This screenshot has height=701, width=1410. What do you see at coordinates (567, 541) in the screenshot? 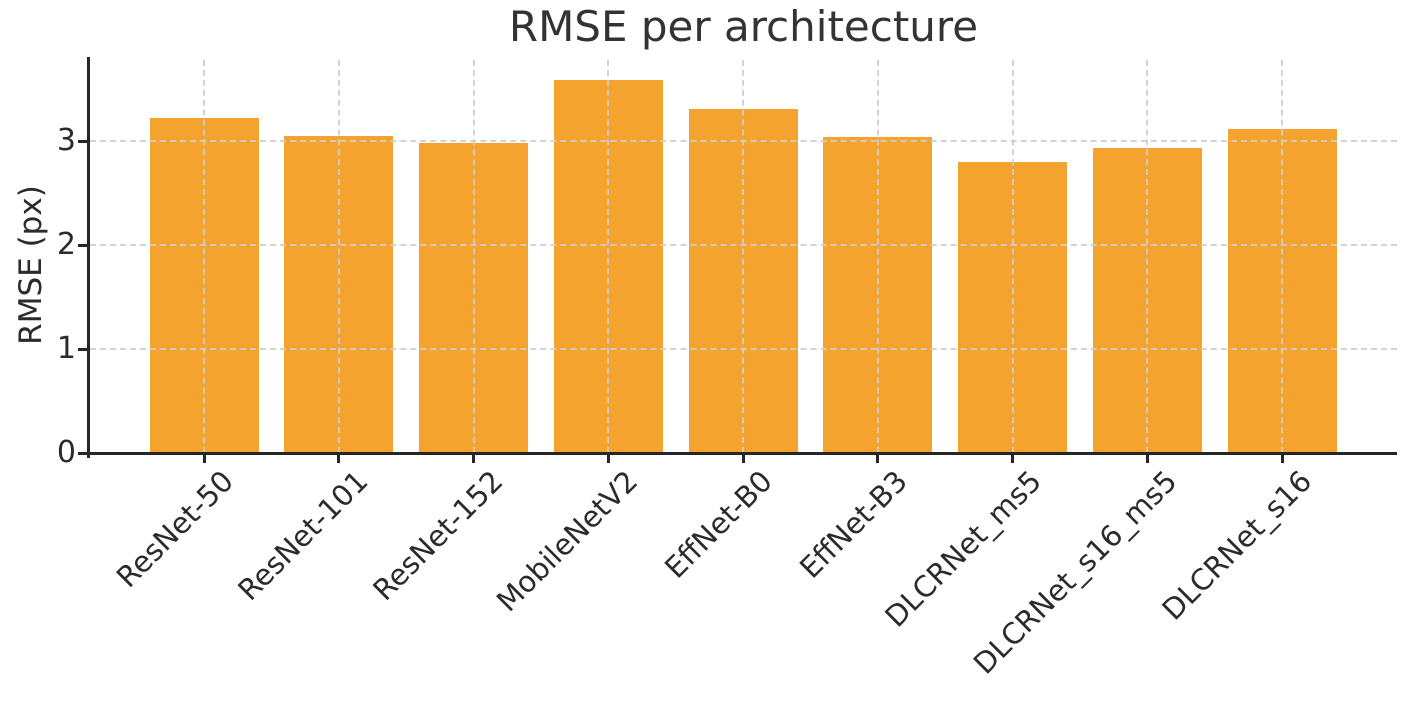
I see `x-tick-label: MobileNetV2` at bounding box center [567, 541].